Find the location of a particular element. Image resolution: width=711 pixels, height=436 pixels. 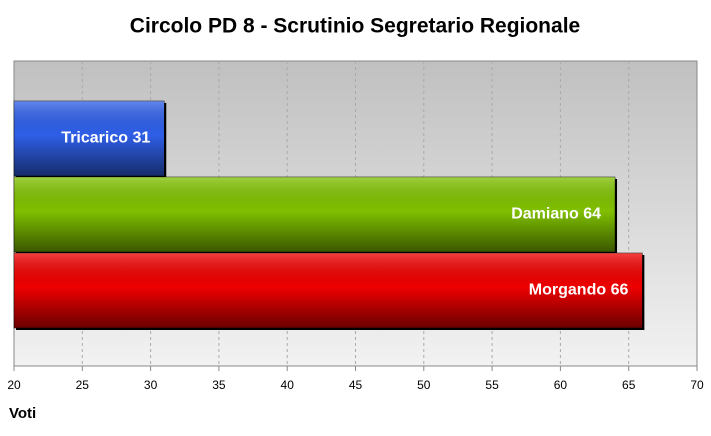

x-tick-label: 55 is located at coordinates (492, 385).